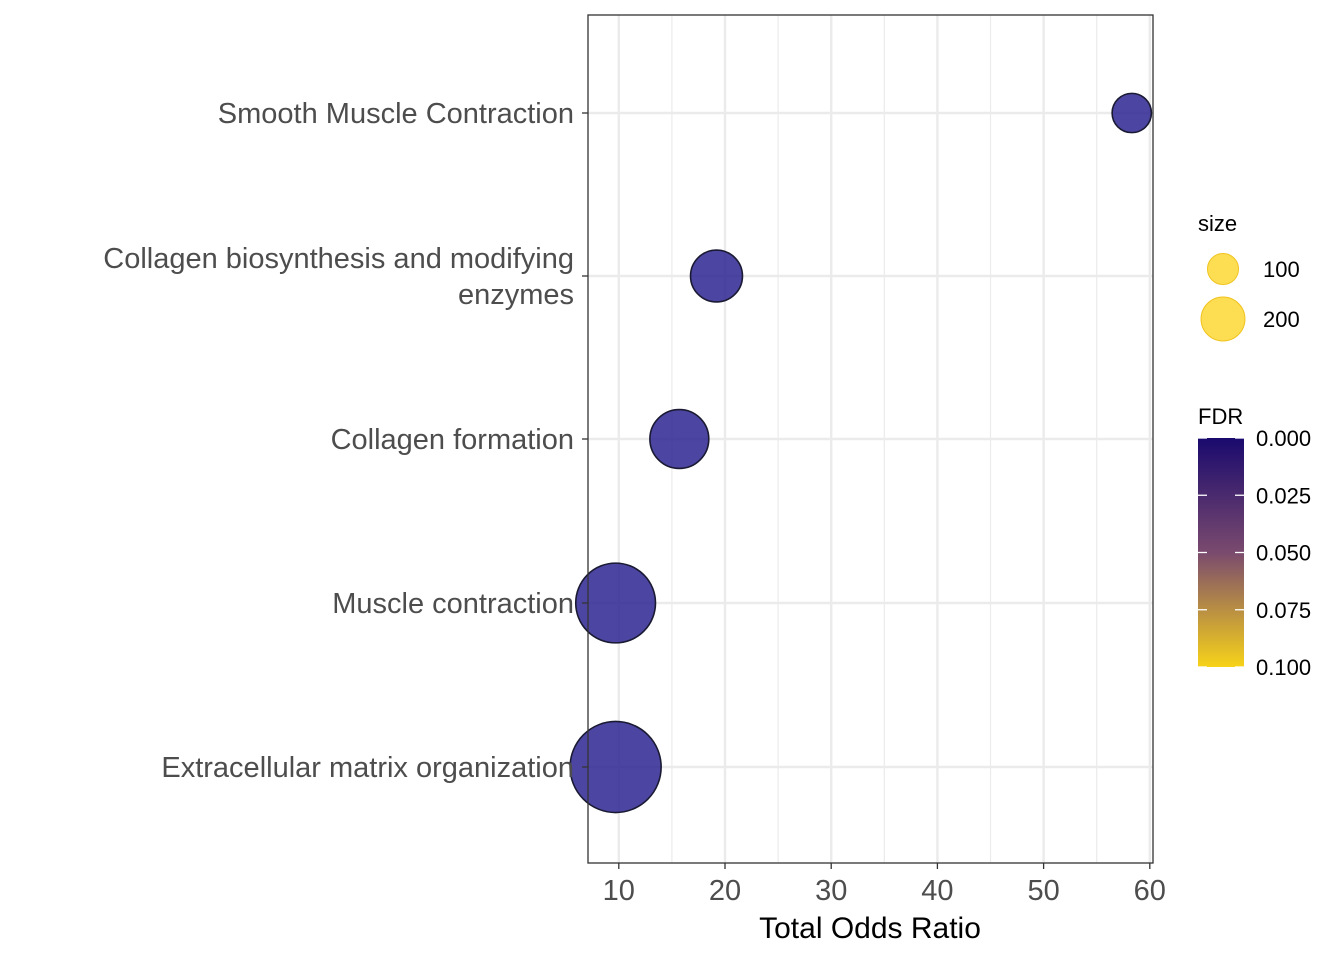 The height and width of the screenshot is (960, 1344). What do you see at coordinates (619, 891) in the screenshot?
I see `x-tick-label: 10` at bounding box center [619, 891].